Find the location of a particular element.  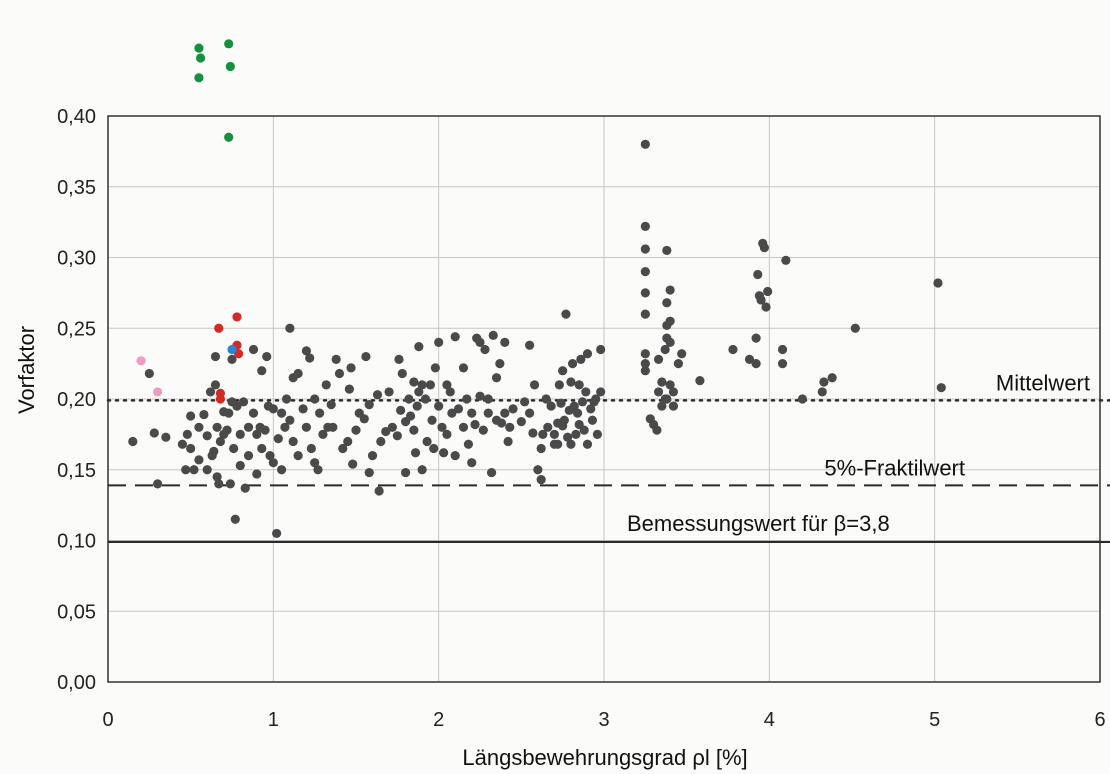

y-axis-label: Vorfaktor is located at coordinates (26, 370).